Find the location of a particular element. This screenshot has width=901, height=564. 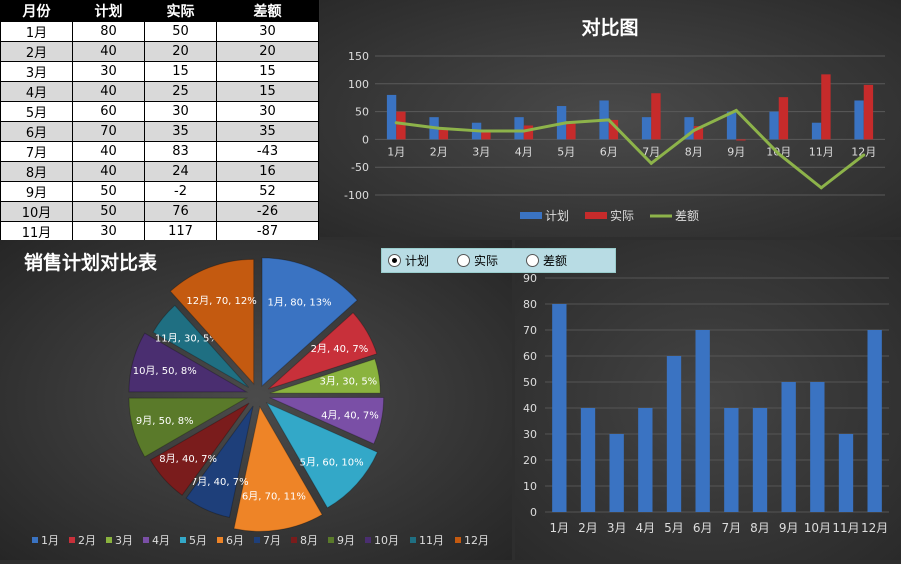

cell-month: 8月 is located at coordinates (36, 171).